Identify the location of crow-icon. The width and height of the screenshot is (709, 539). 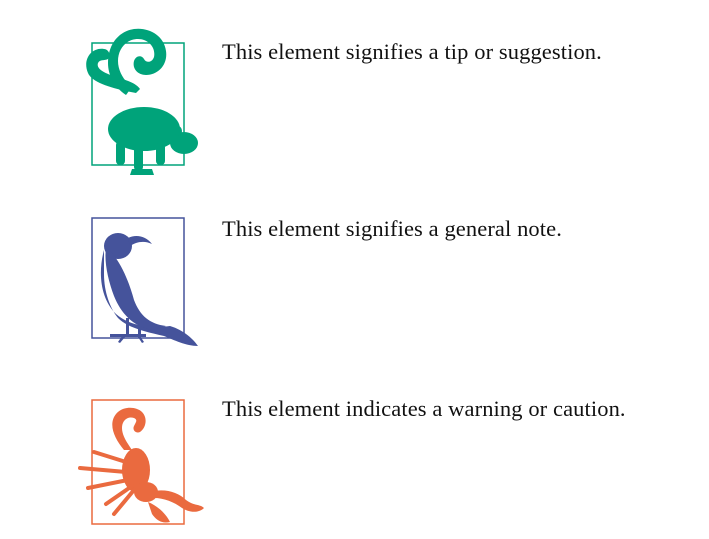
(144, 275).